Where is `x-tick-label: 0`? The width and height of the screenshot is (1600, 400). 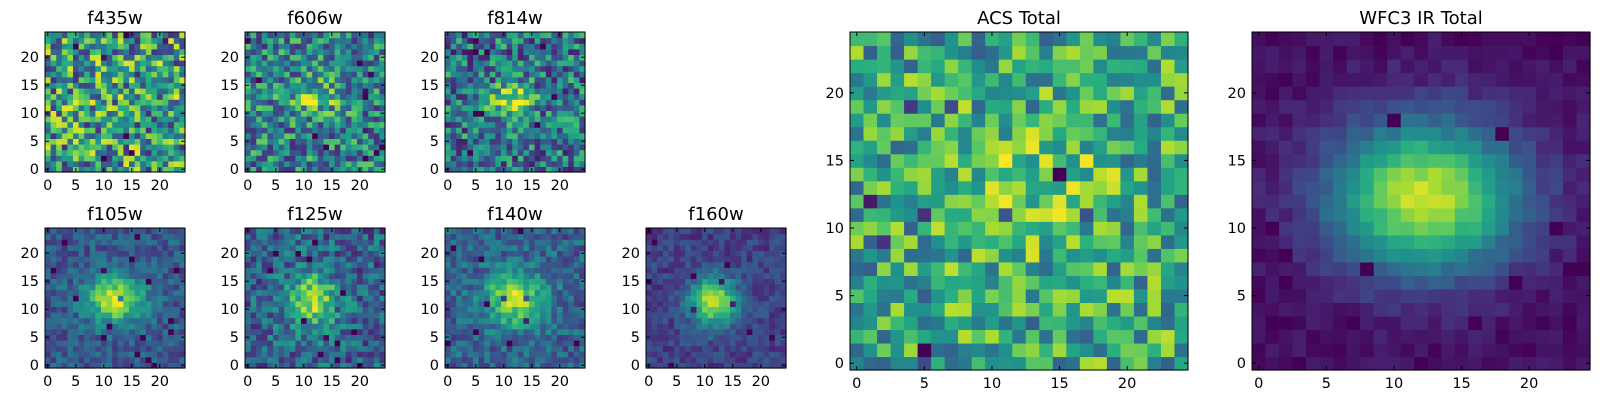 x-tick-label: 0 is located at coordinates (447, 186).